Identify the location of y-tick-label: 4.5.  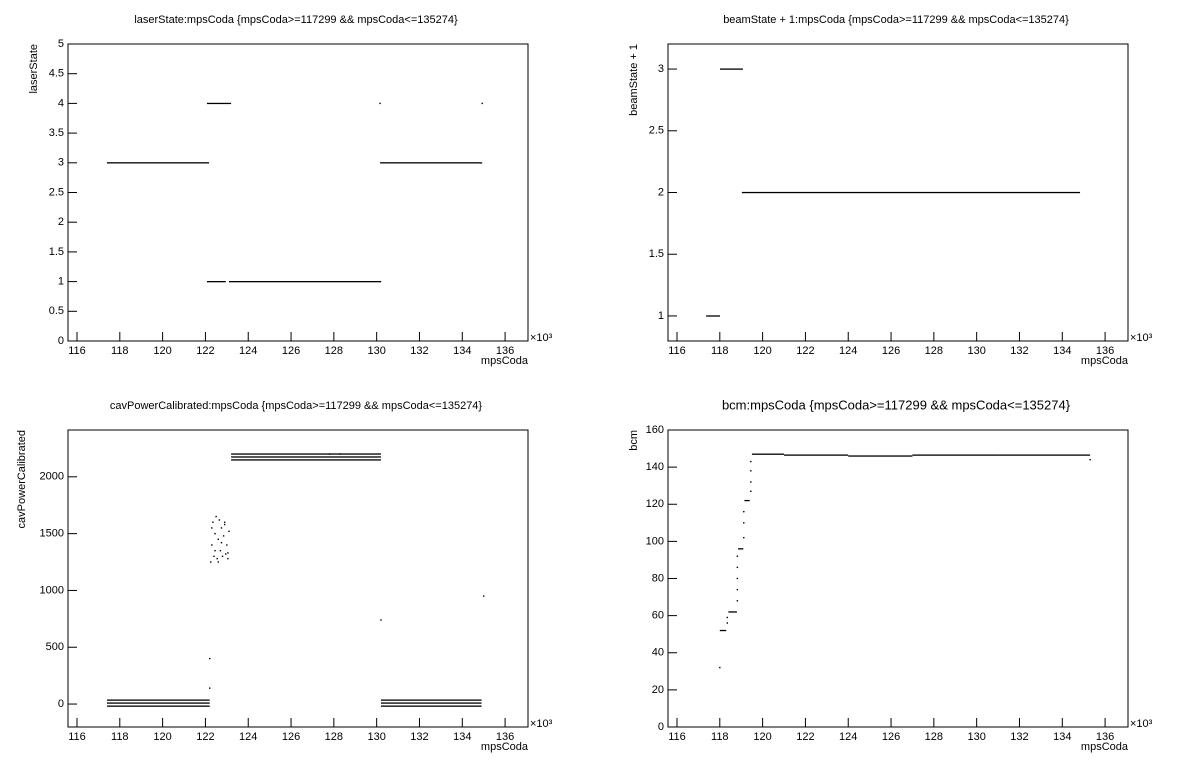
(56, 74).